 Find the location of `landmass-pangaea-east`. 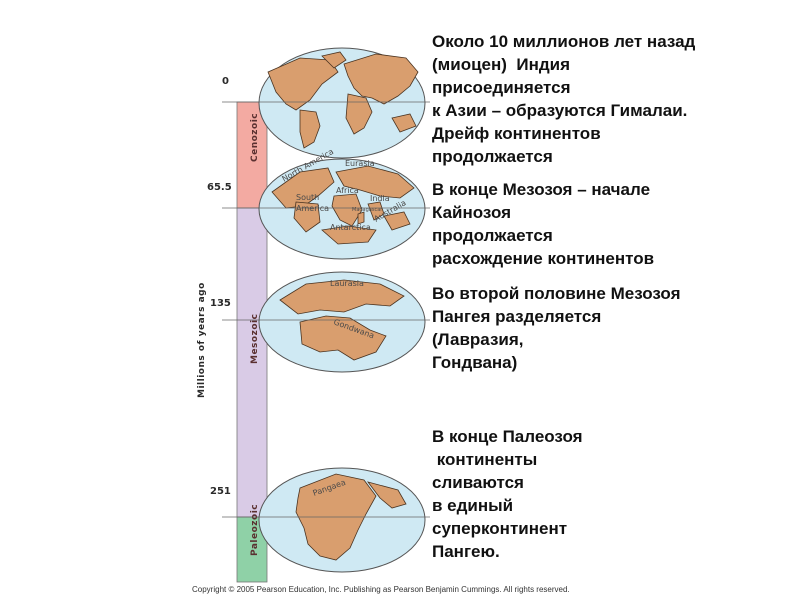

landmass-pangaea-east is located at coordinates (386, 495).